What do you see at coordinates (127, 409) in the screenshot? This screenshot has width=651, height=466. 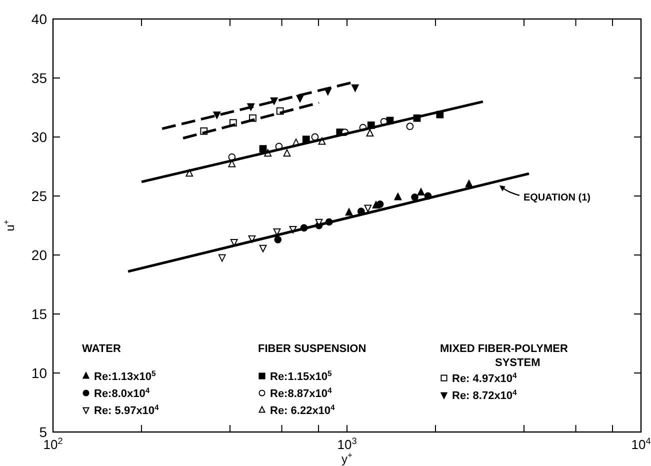 I see `legend-label: Re: 5.97x10$^{4}$` at bounding box center [127, 409].